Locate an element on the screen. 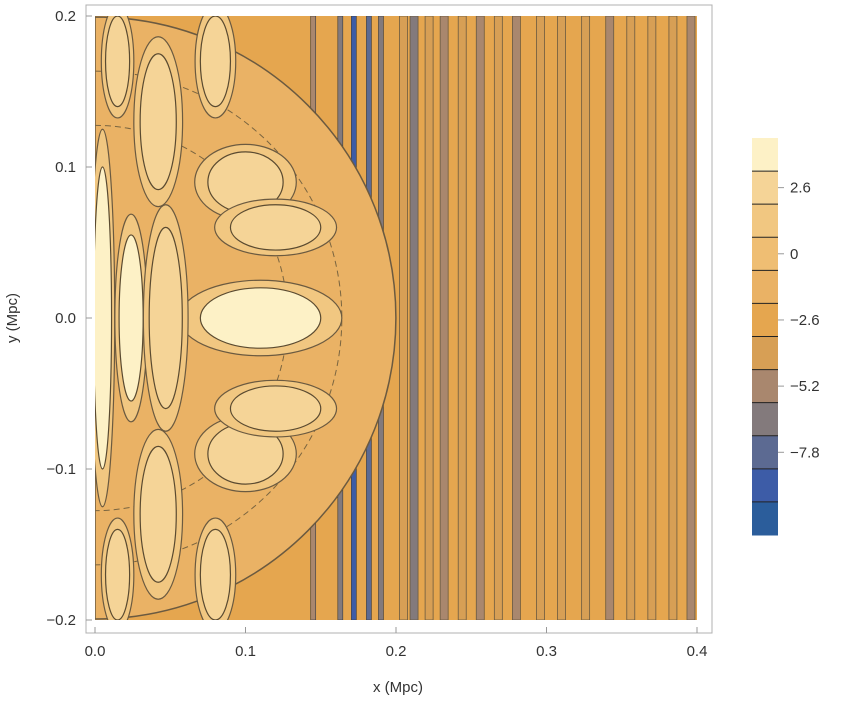  colorbar-tick-label: −5.2 is located at coordinates (805, 386).